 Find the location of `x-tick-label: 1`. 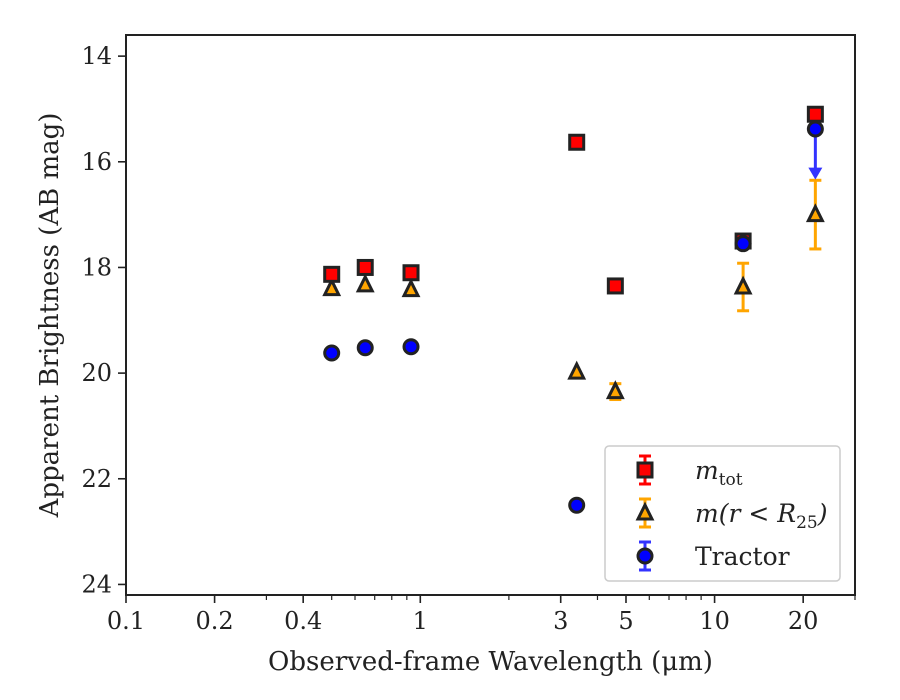

x-tick-label: 1 is located at coordinates (420, 621).